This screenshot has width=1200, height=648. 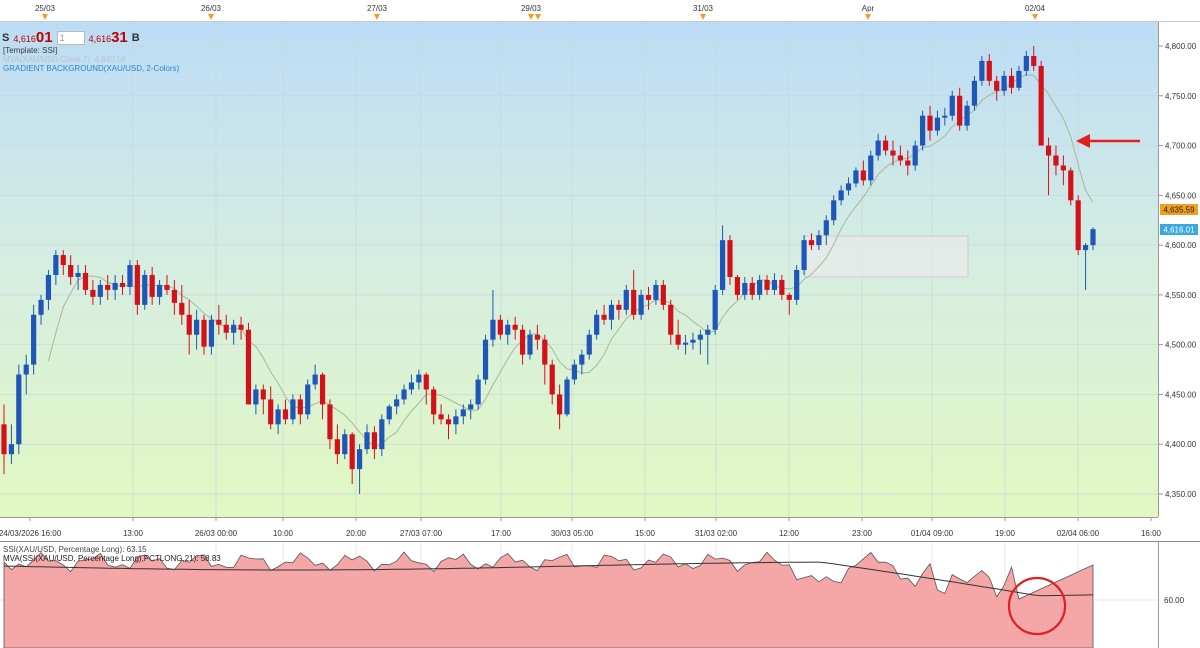 I want to click on sell-label: S, so click(x=6, y=37).